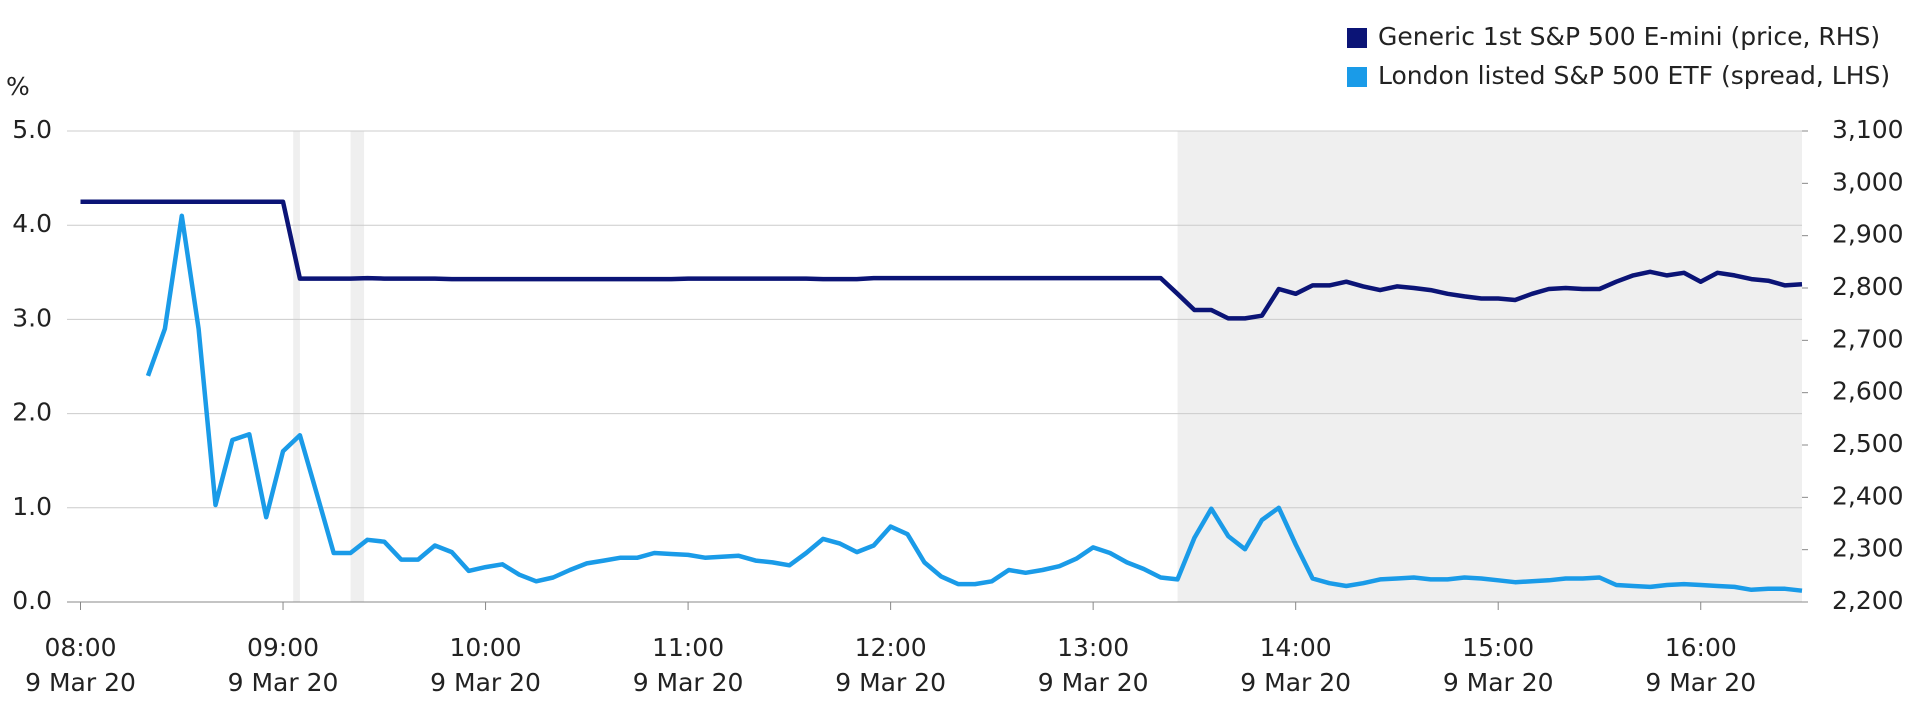  What do you see at coordinates (1868, 495) in the screenshot?
I see `y2-tick-label: 2,400` at bounding box center [1868, 495].